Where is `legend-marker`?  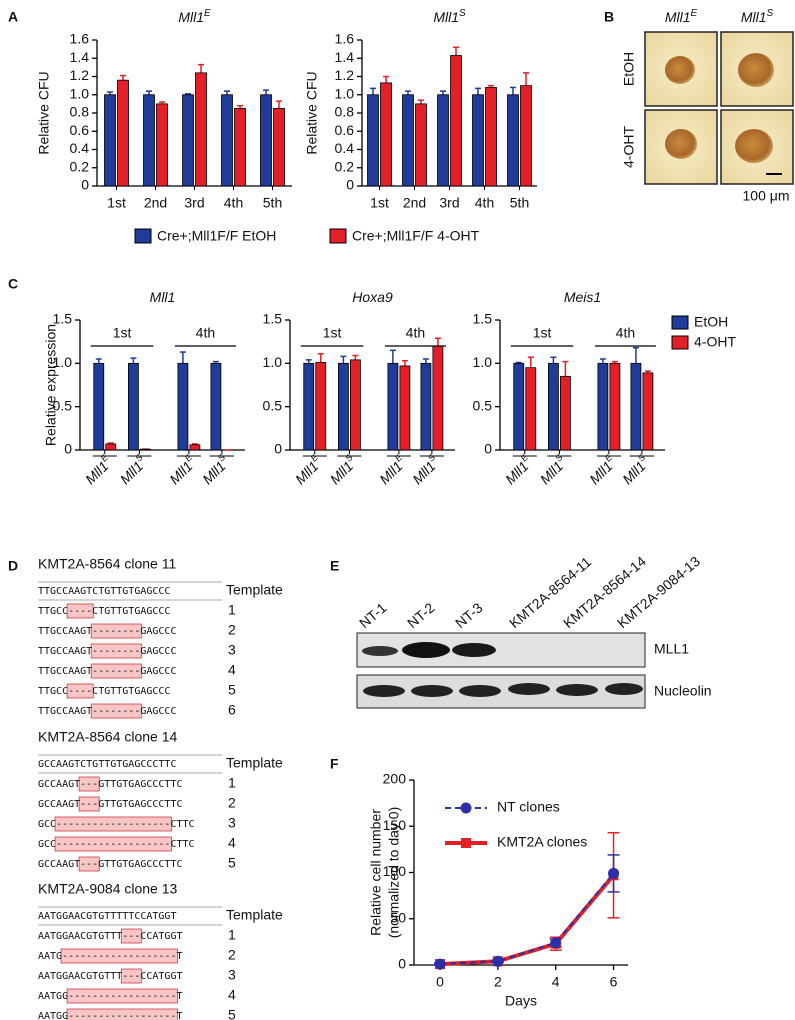
legend-marker is located at coordinates (466, 808).